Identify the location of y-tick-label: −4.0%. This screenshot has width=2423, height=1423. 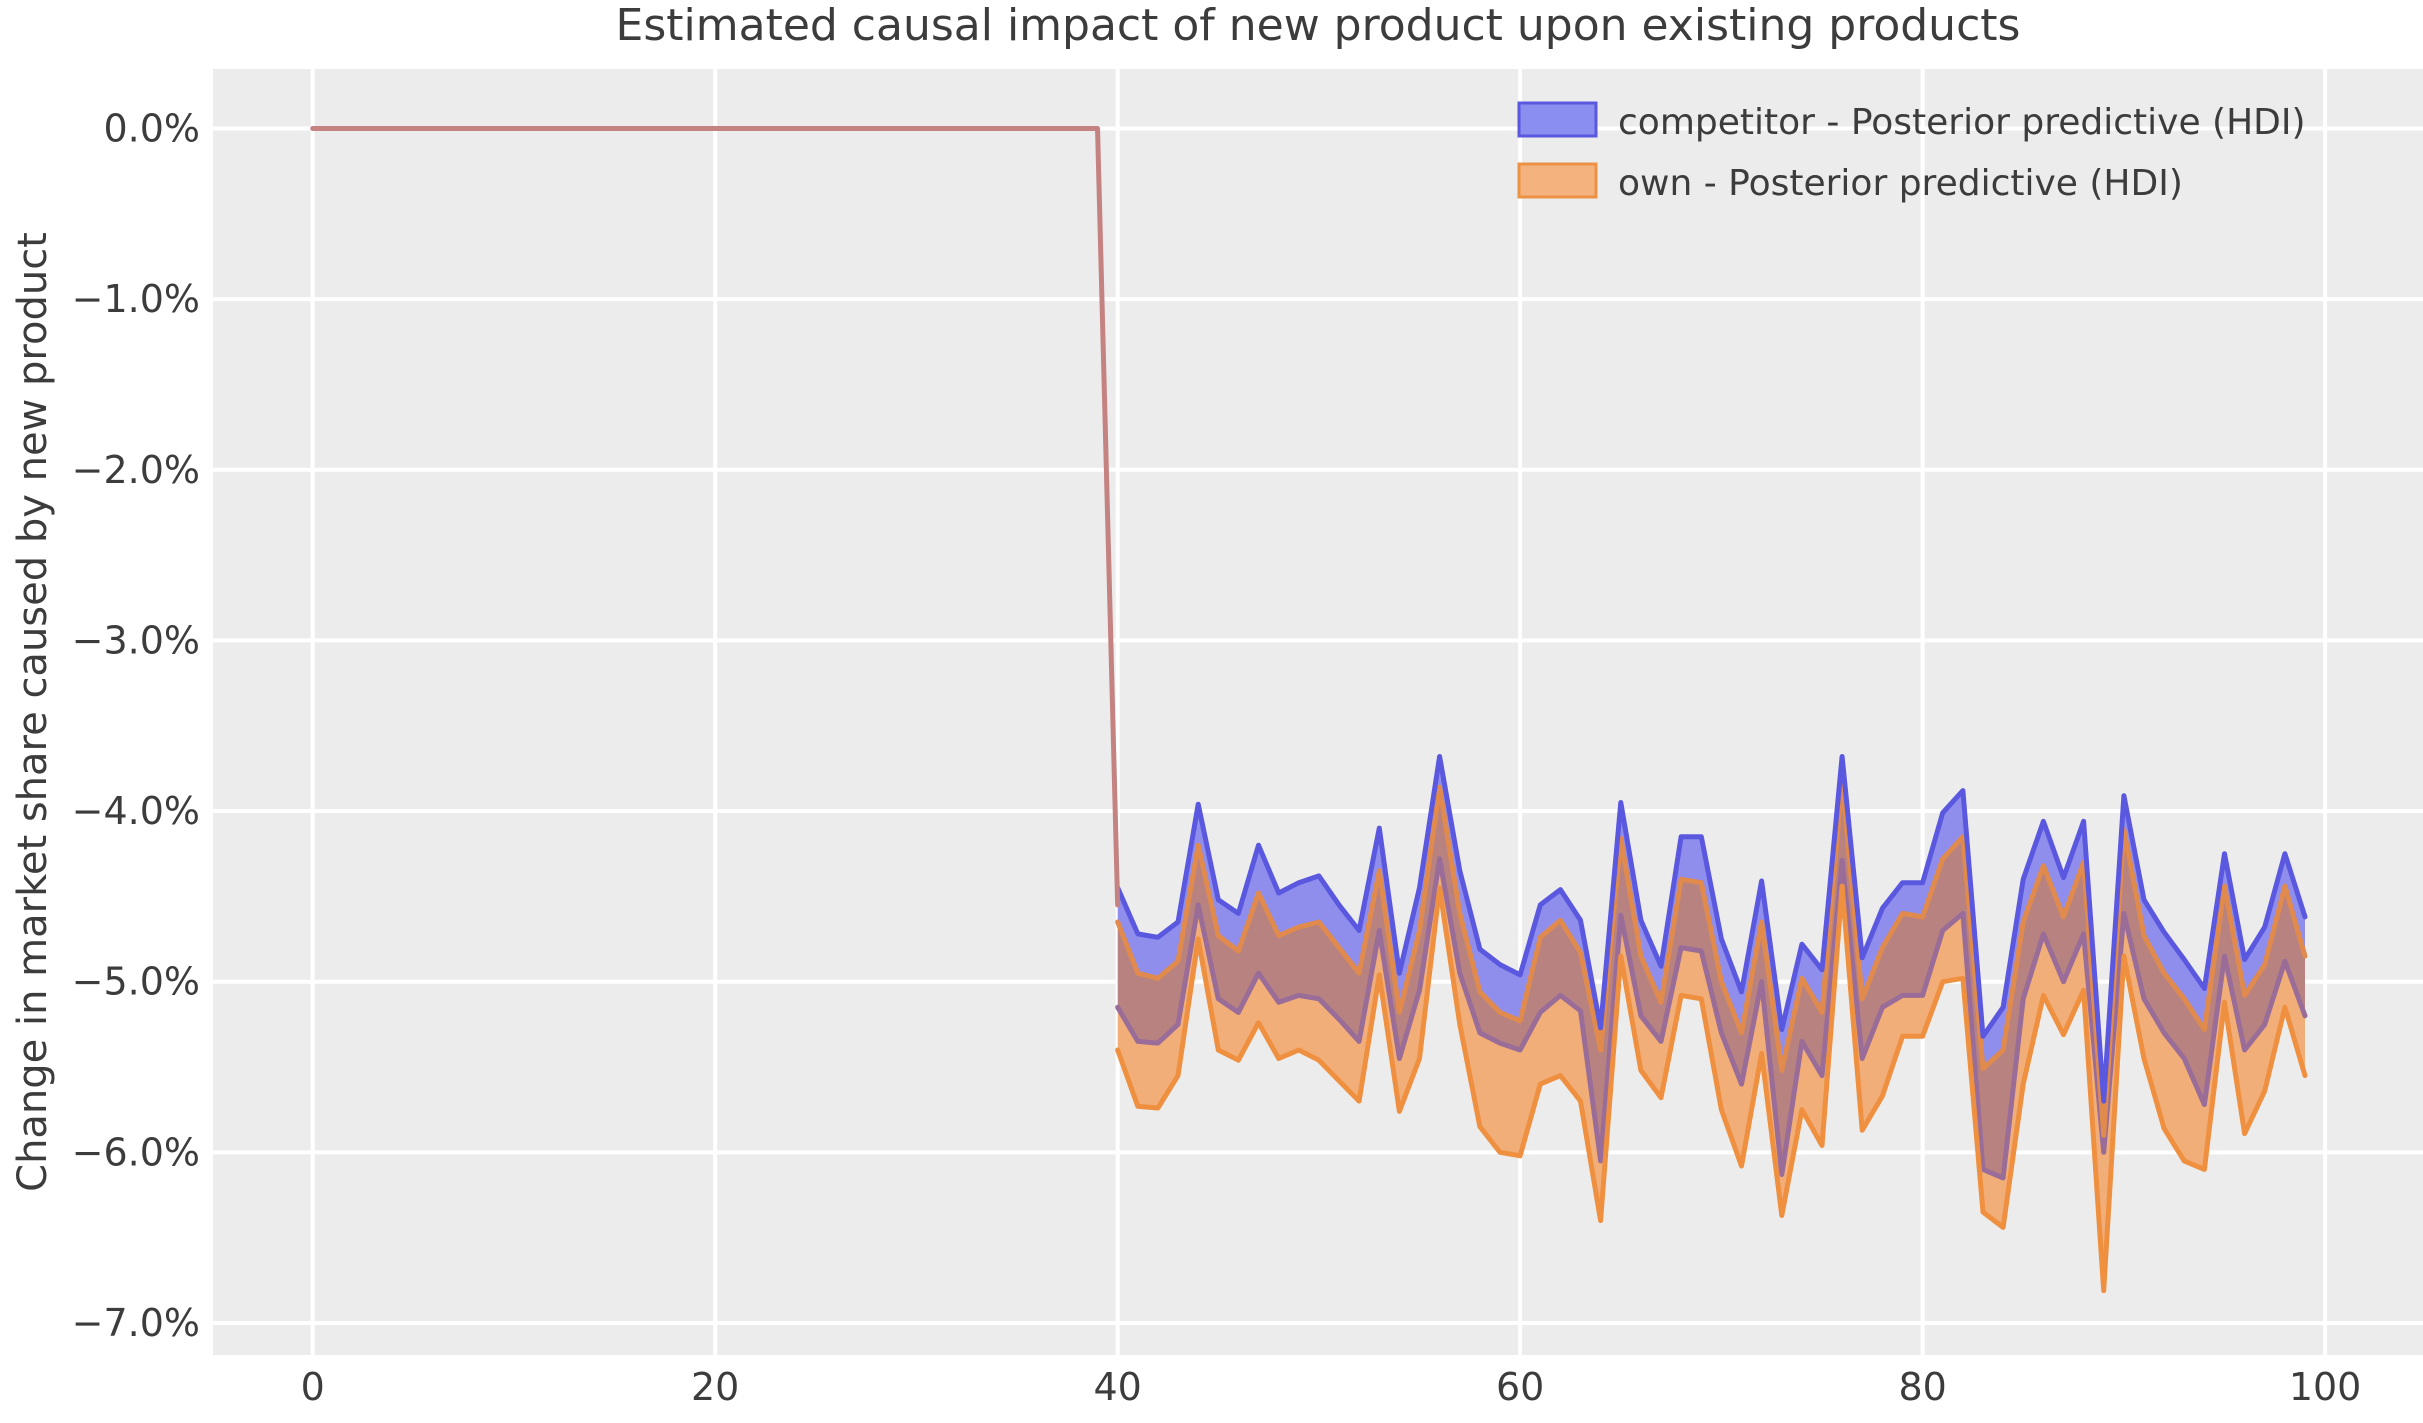
(136, 811).